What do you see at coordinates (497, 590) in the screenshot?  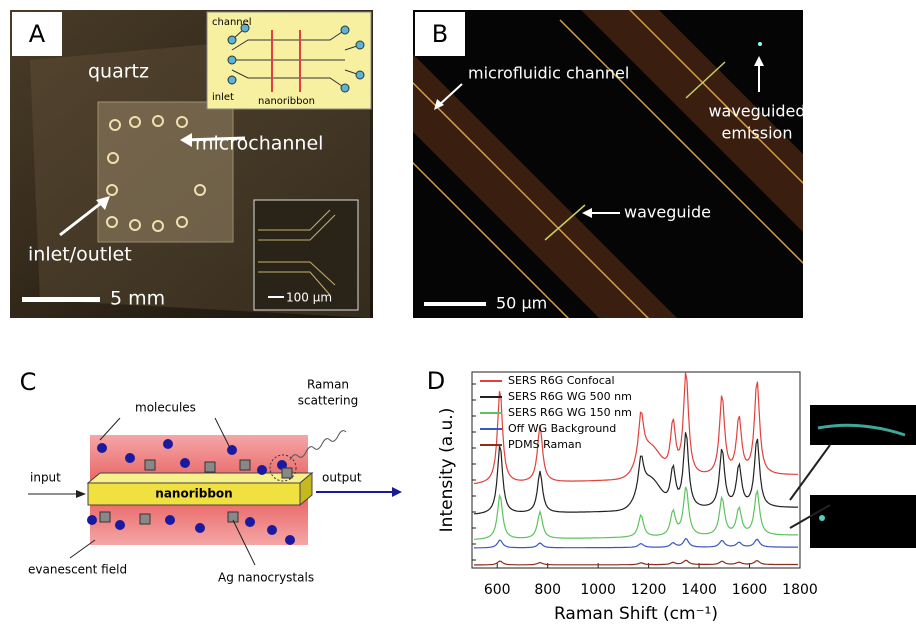 I see `x-tick-label: 600` at bounding box center [497, 590].